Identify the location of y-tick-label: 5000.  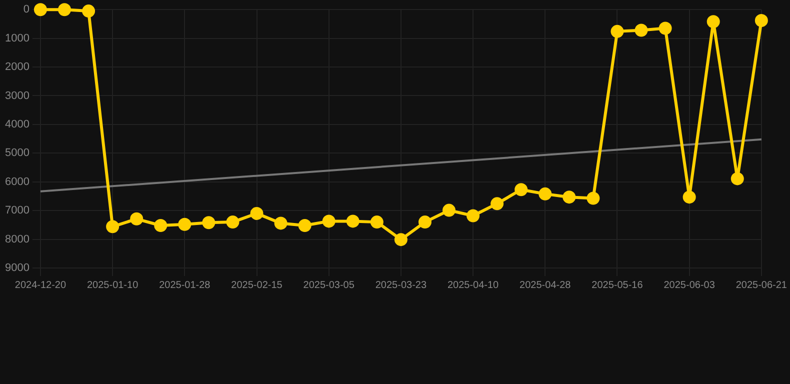
(17, 153).